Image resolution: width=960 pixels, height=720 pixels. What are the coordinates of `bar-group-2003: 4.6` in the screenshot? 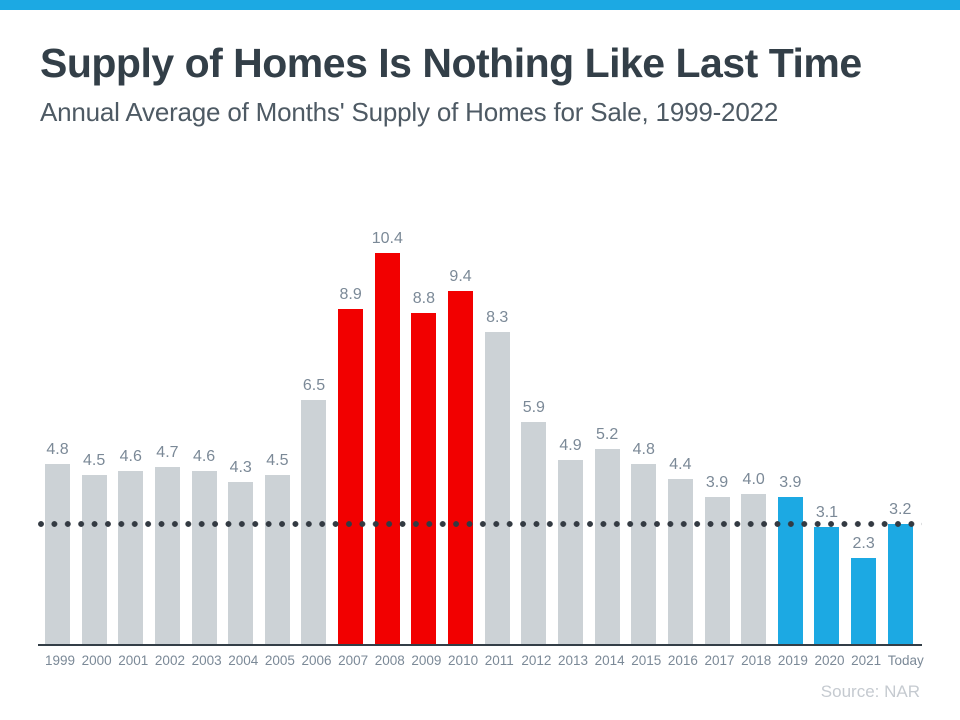 It's located at (204, 546).